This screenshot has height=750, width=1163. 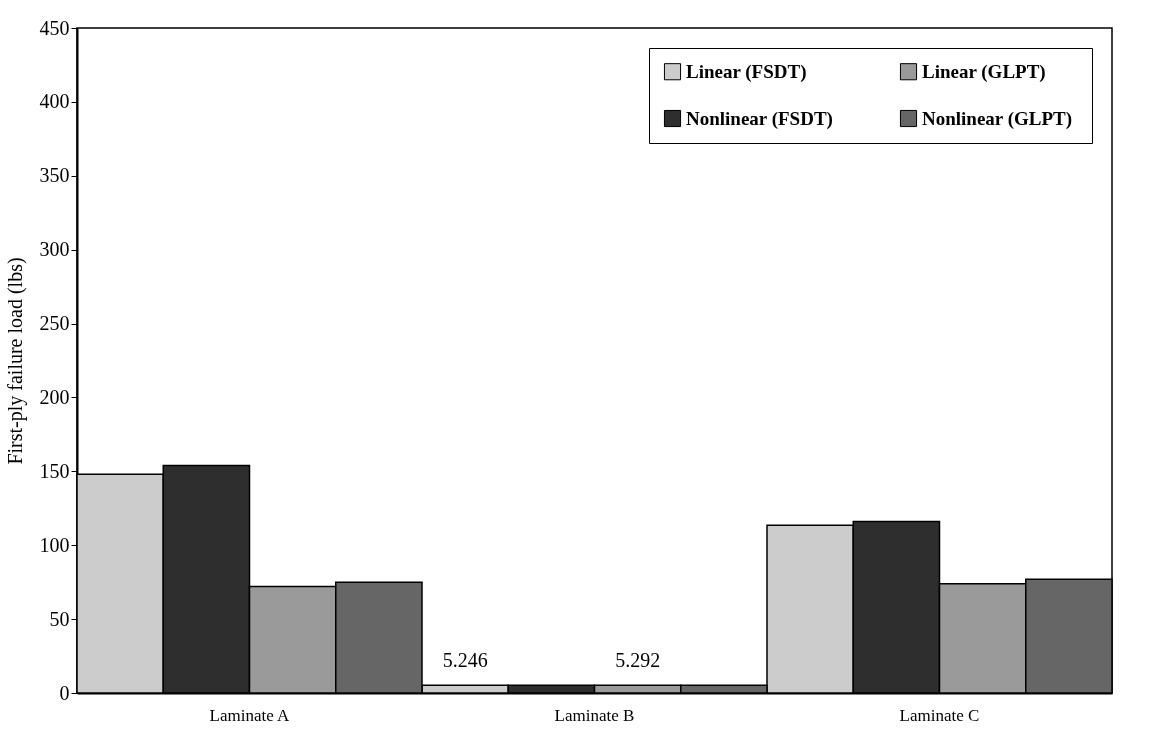 I want to click on x-tick-label: Laminate B, so click(x=594, y=715).